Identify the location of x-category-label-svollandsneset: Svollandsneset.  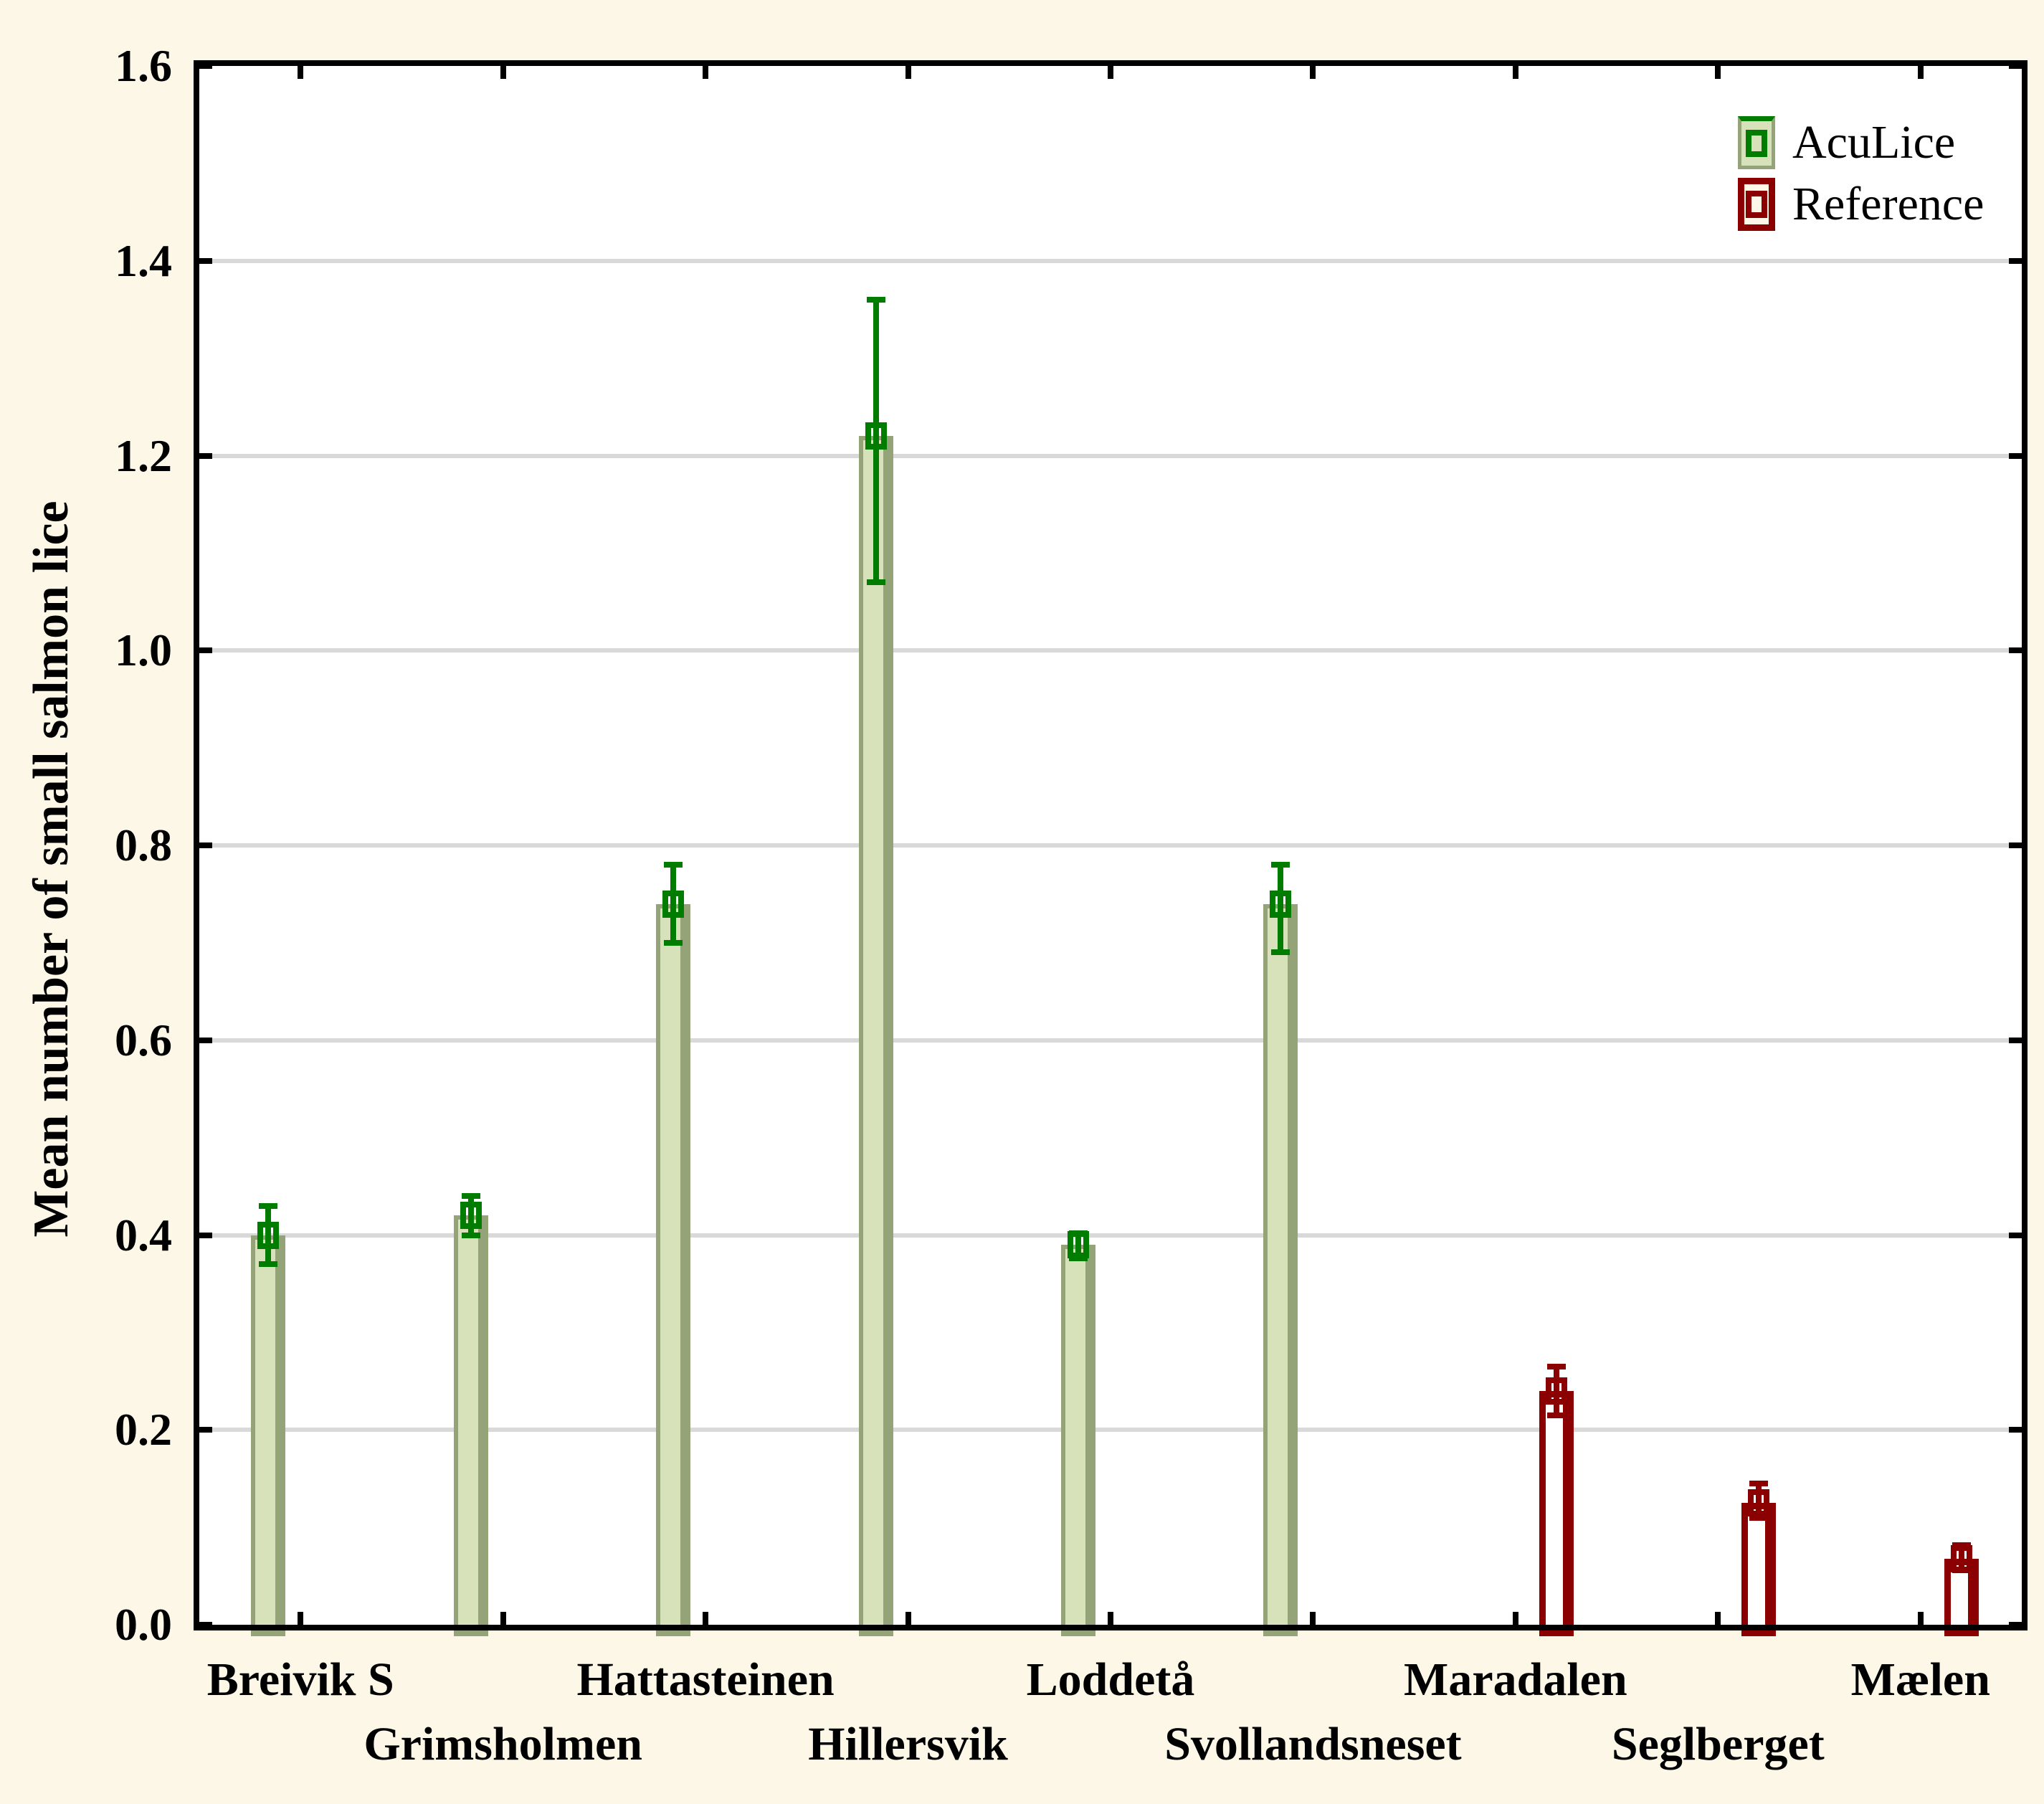
(1313, 1744).